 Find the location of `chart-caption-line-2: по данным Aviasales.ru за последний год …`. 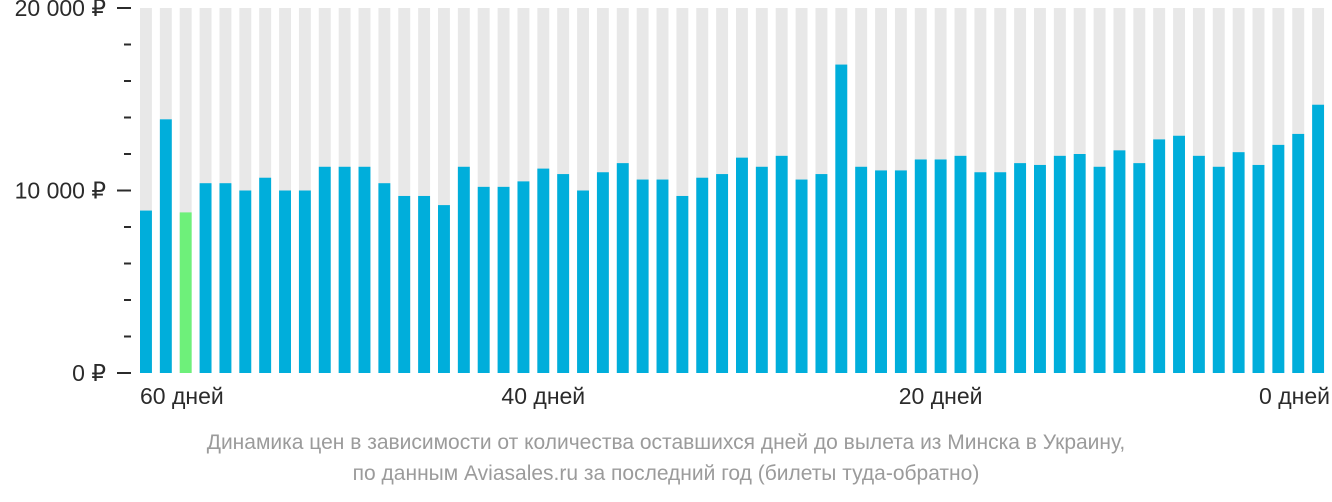

chart-caption-line-2: по данным Aviasales.ru за последний год … is located at coordinates (666, 473).